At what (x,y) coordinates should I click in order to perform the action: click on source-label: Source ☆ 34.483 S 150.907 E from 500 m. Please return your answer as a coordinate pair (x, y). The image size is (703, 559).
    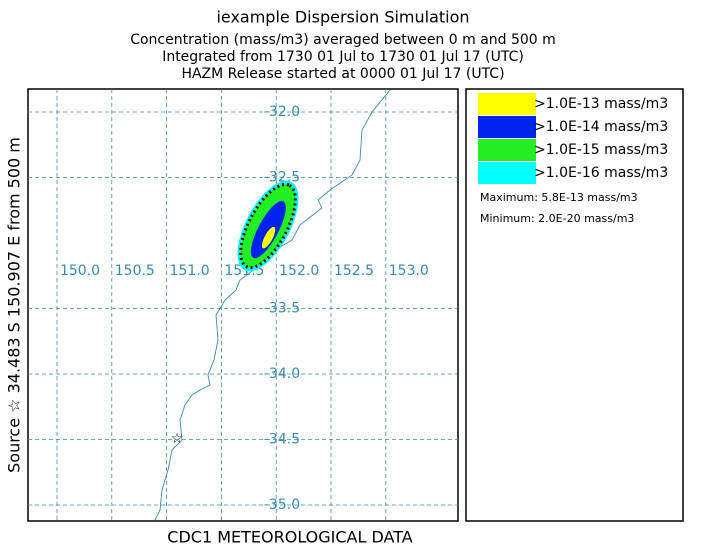
    Looking at the image, I should click on (14, 305).